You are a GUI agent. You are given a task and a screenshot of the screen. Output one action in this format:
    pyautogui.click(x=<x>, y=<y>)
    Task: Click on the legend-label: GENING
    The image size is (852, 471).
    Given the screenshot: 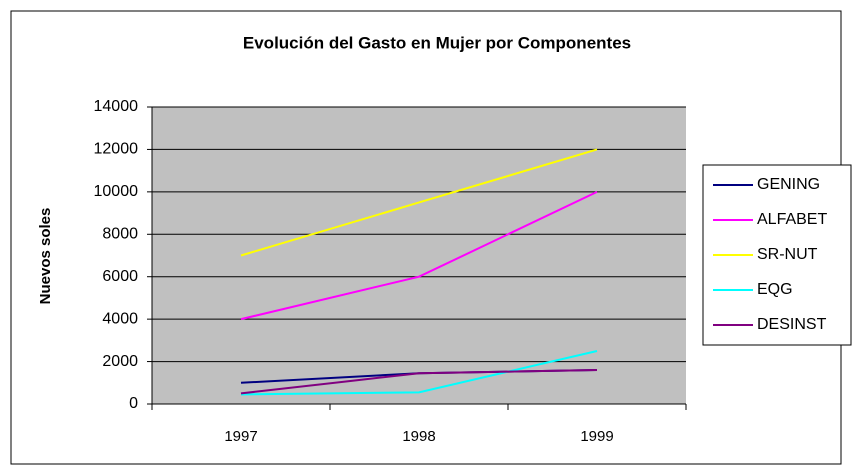 What is the action you would take?
    pyautogui.click(x=788, y=184)
    